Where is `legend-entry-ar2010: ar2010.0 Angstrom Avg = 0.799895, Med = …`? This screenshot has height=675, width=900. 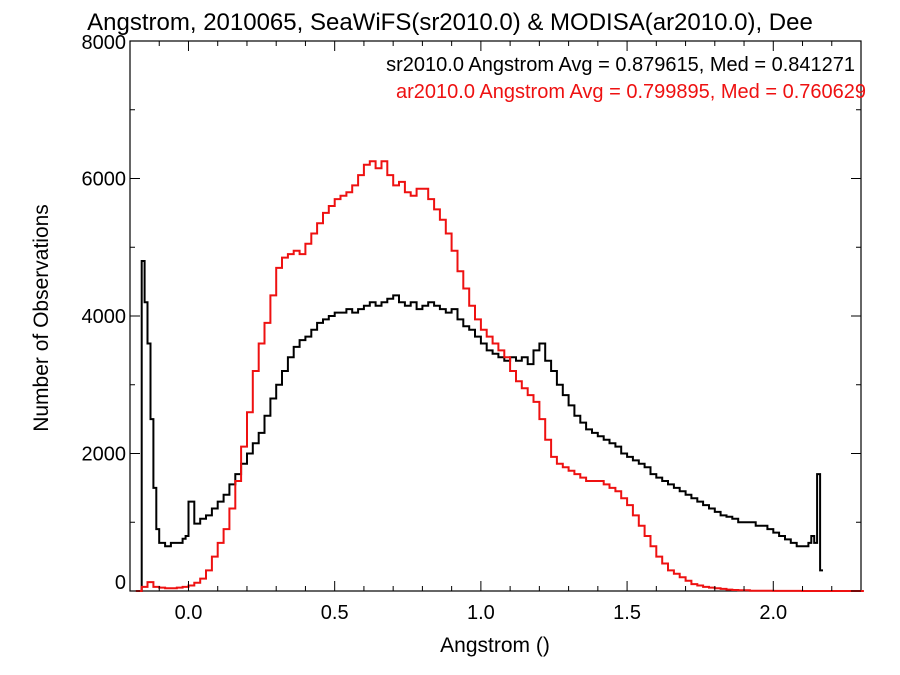 legend-entry-ar2010: ar2010.0 Angstrom Avg = 0.799895, Med = … is located at coordinates (631, 92).